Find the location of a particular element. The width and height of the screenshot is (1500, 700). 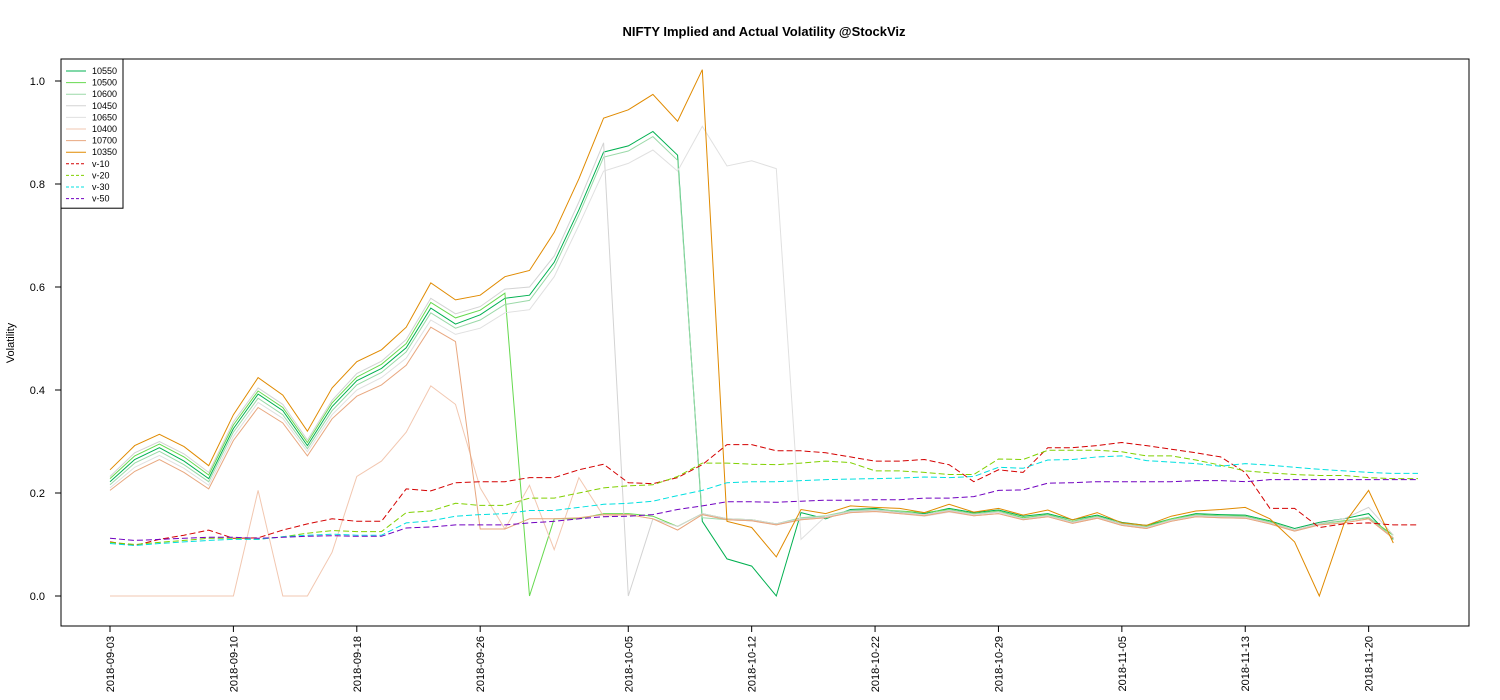

legend-label: v-50 is located at coordinates (101, 199).